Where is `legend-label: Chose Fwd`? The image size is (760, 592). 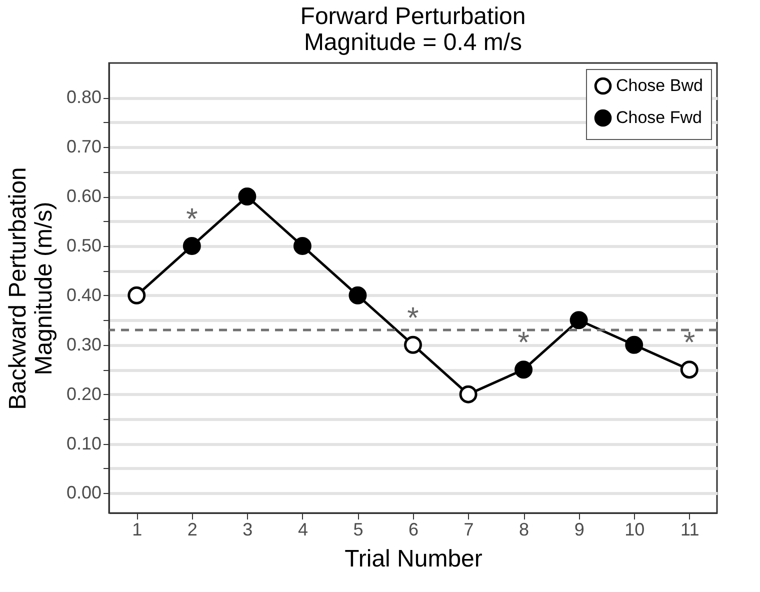 legend-label: Chose Fwd is located at coordinates (659, 117).